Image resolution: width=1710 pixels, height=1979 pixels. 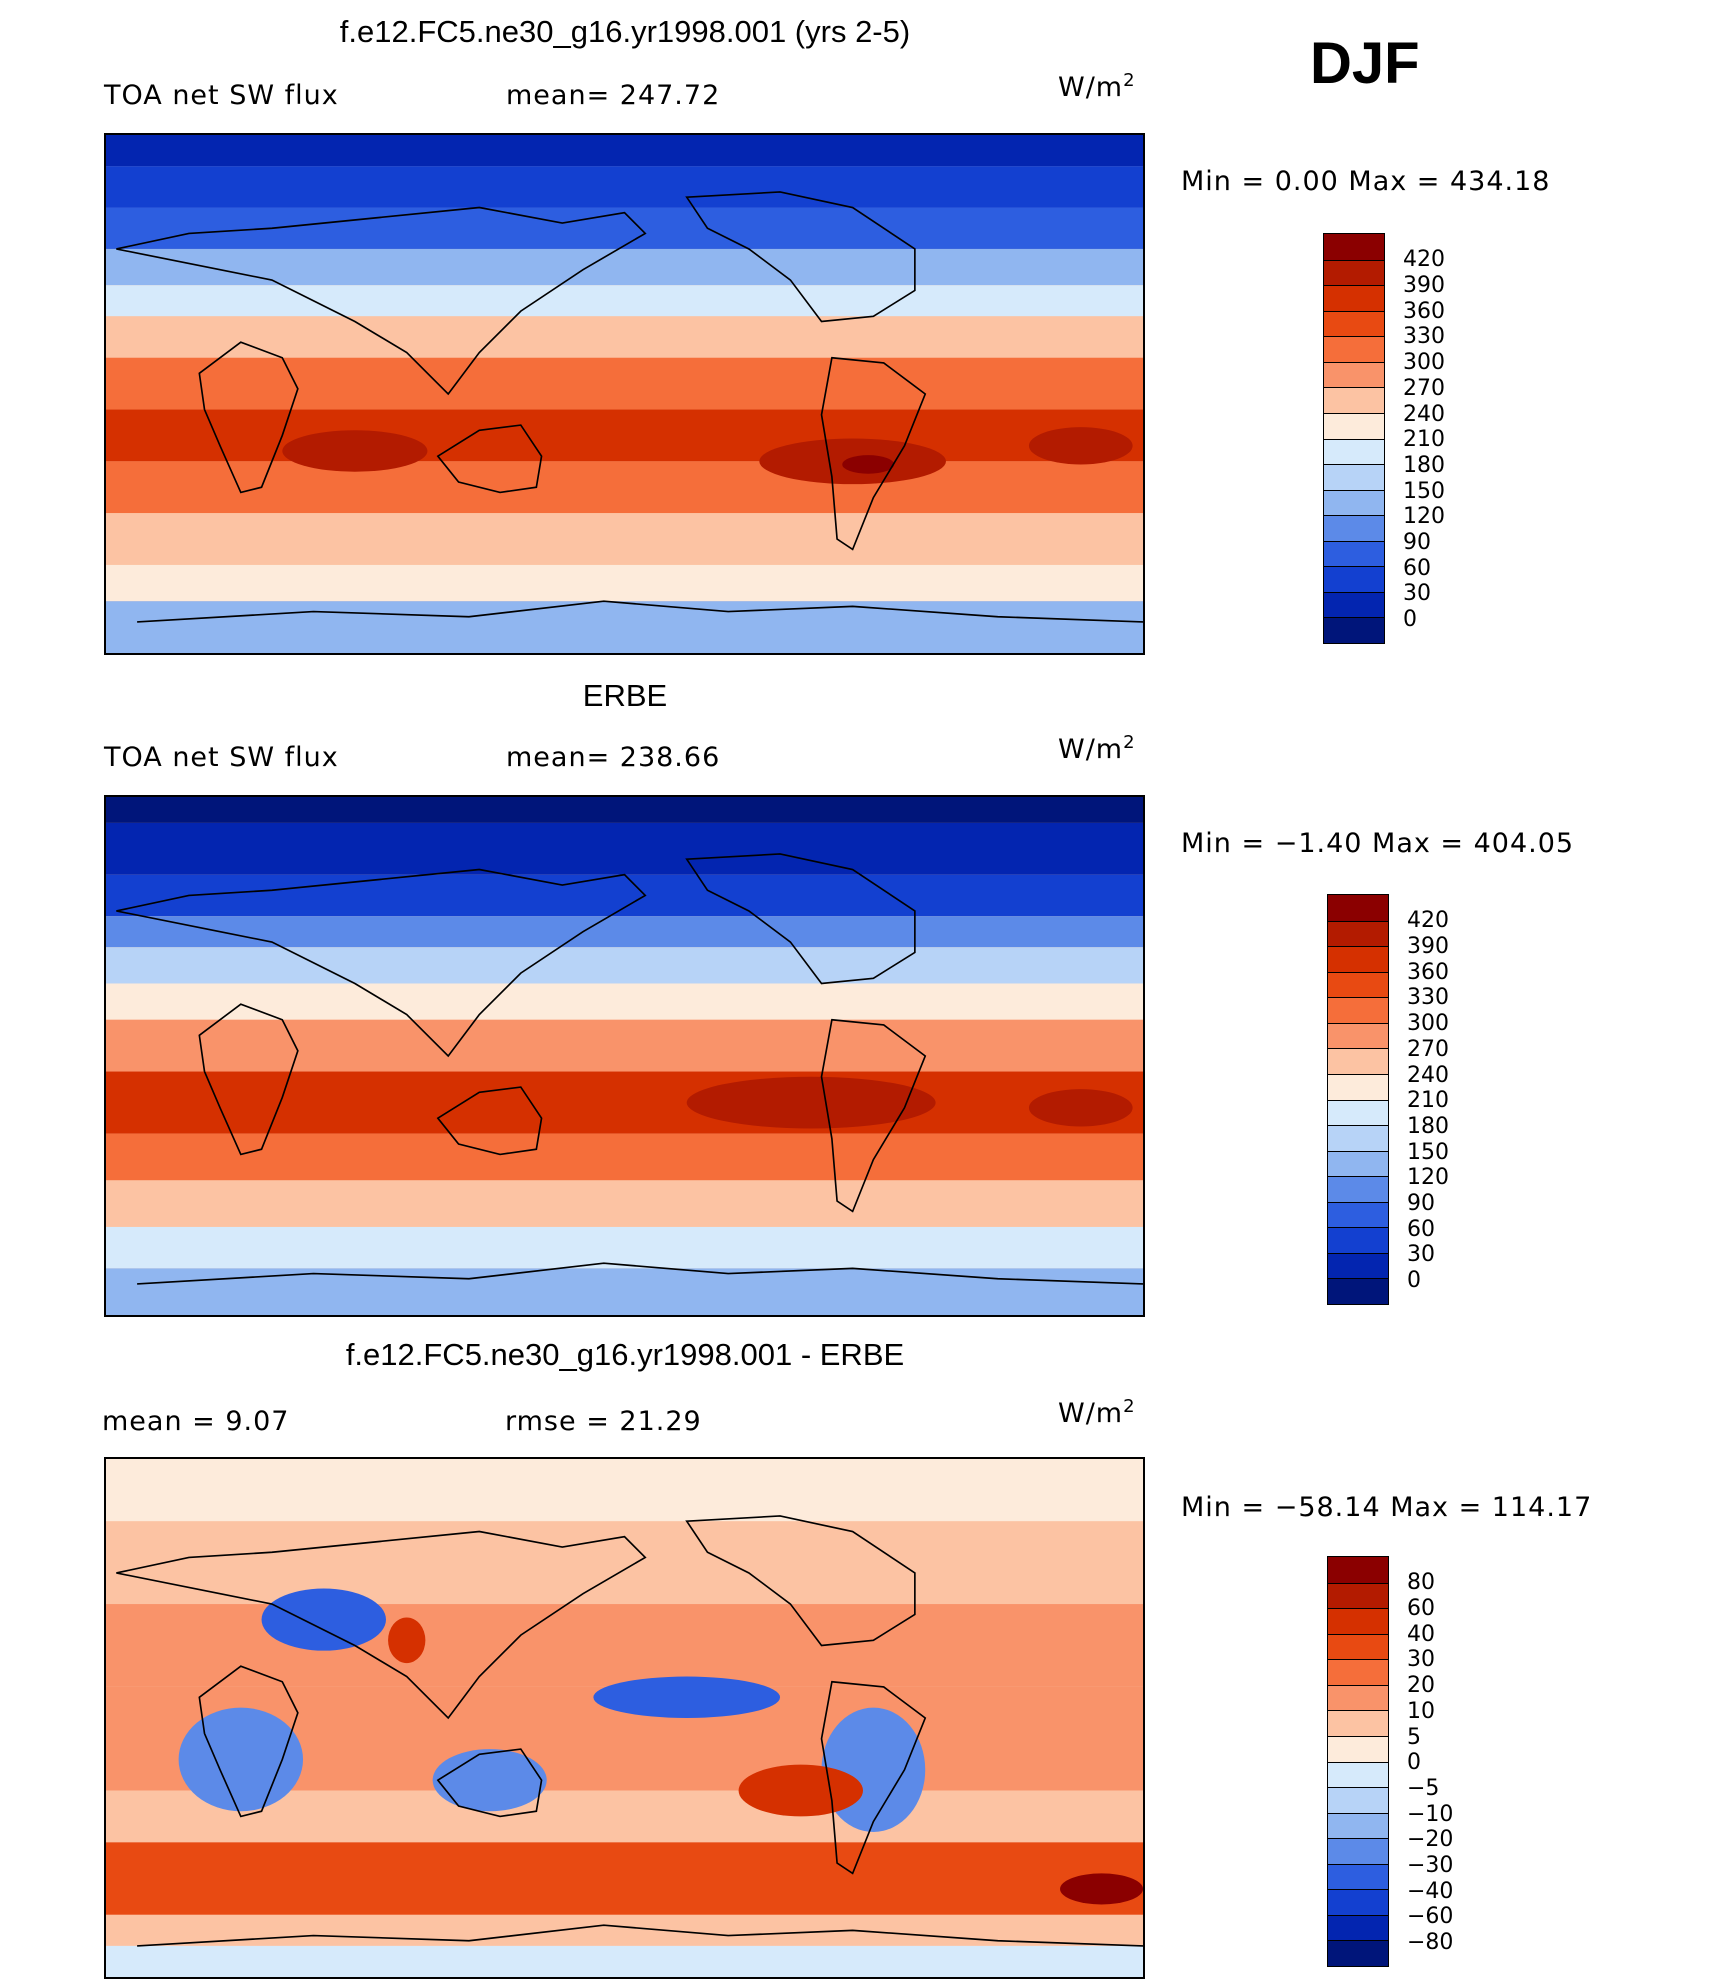 I want to click on panel-3-colorbar, so click(x=1358, y=1761).